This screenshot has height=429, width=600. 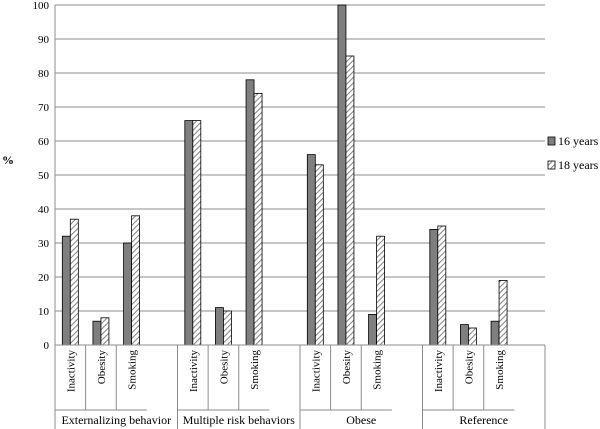 I want to click on legend: 16 years 18 years, so click(x=573, y=153).